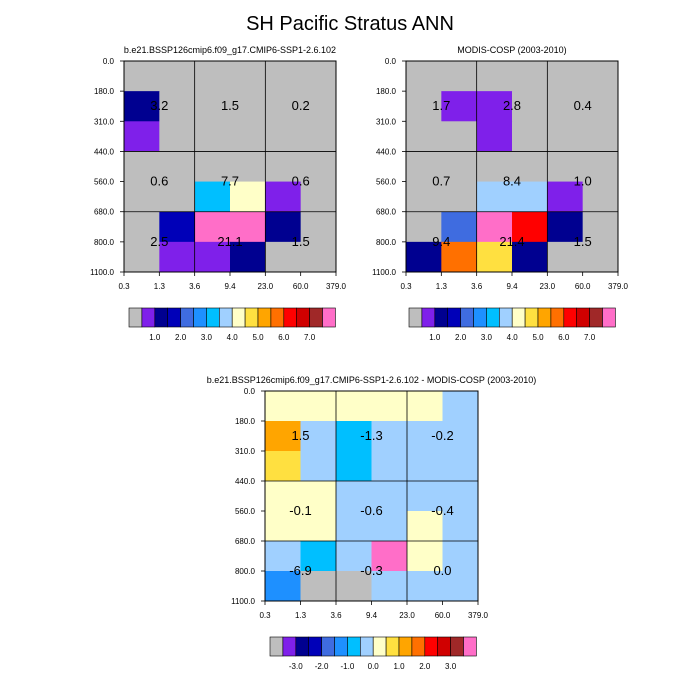 This screenshot has width=700, height=700. Describe the element at coordinates (435, 337) in the screenshot. I see `colorbar-label: 1.0` at that location.